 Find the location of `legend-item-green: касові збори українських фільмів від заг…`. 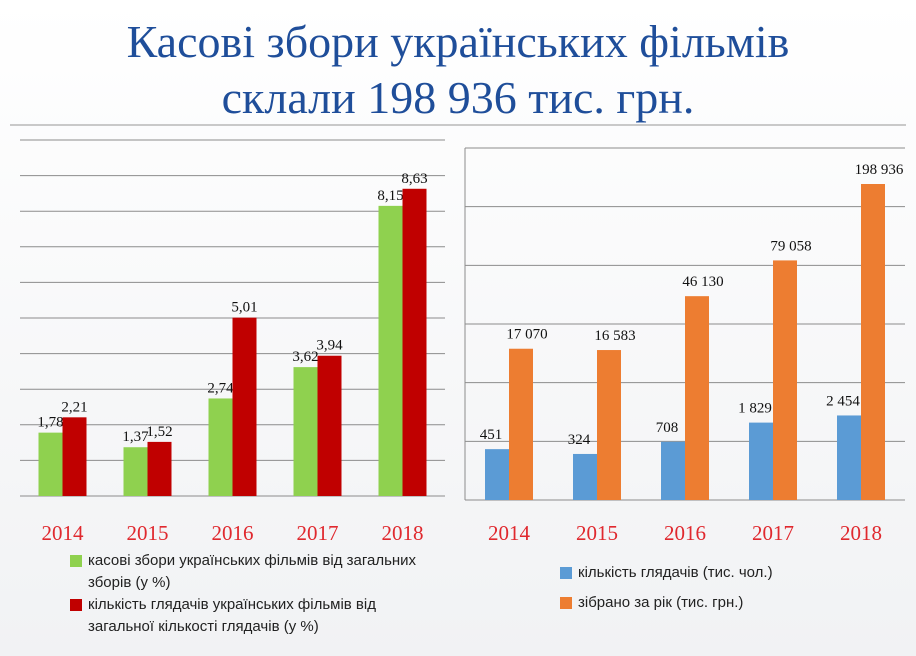

legend-item-green: касові збори українських фільмів від заг… is located at coordinates (255, 572).